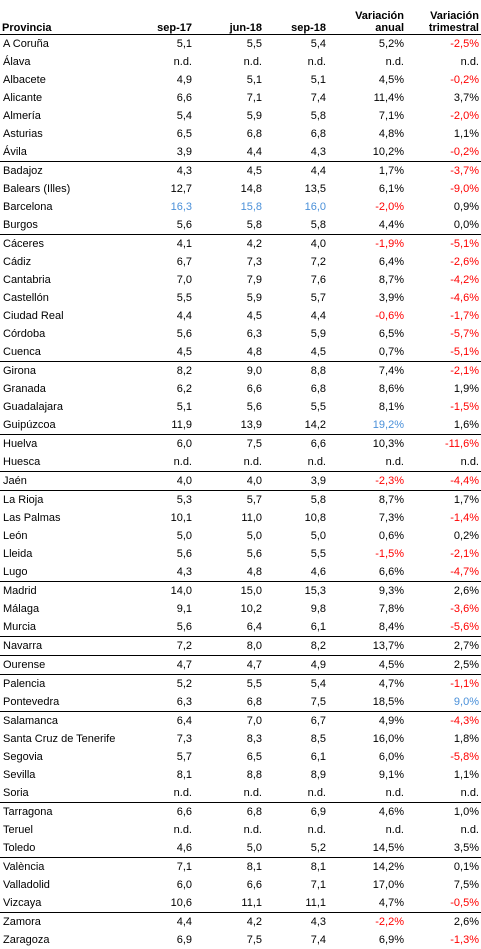 The image size is (481, 949). What do you see at coordinates (443, 684) in the screenshot?
I see `cell-trim: -1,1%` at bounding box center [443, 684].